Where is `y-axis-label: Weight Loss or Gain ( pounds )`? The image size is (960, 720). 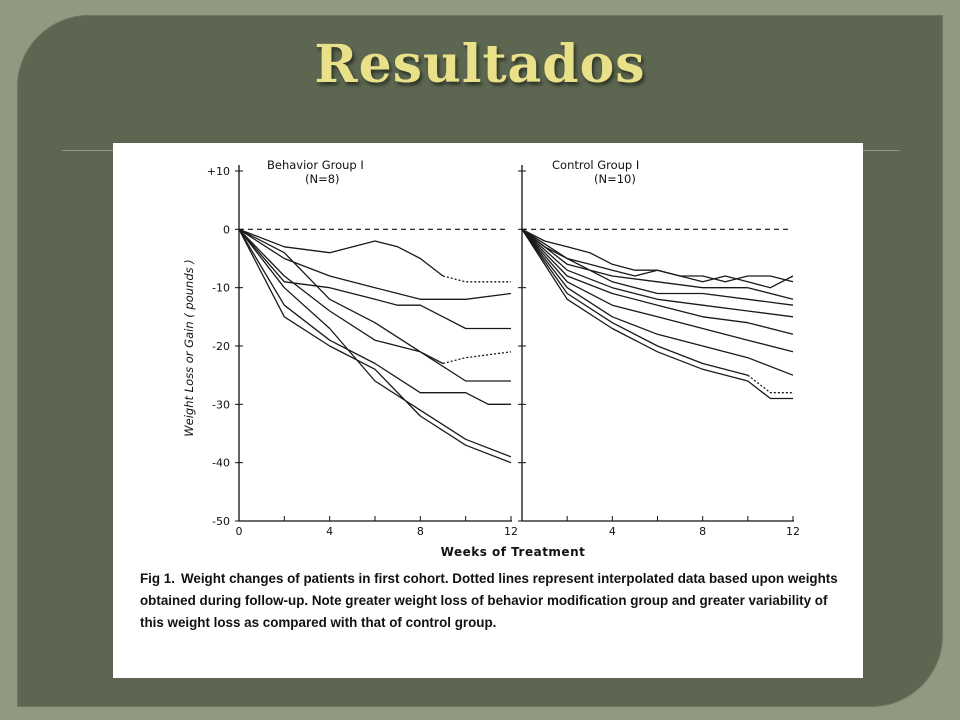
y-axis-label: Weight Loss or Gain ( pounds ) is located at coordinates (189, 347).